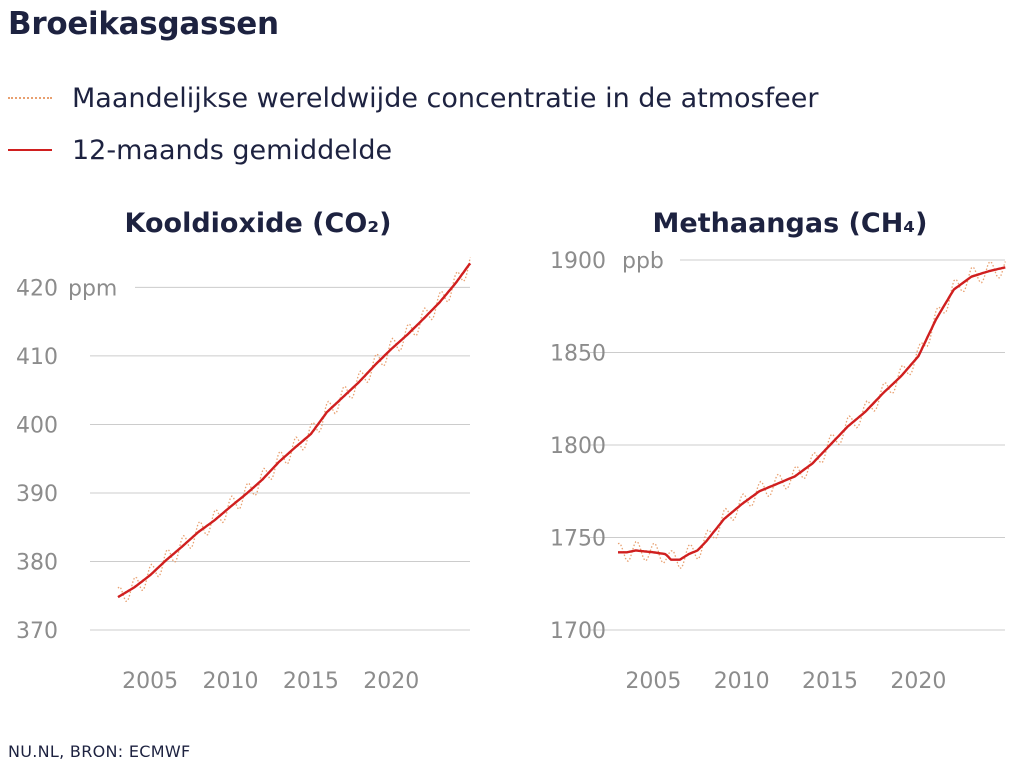  What do you see at coordinates (37, 562) in the screenshot?
I see `y-tick-label: 380` at bounding box center [37, 562].